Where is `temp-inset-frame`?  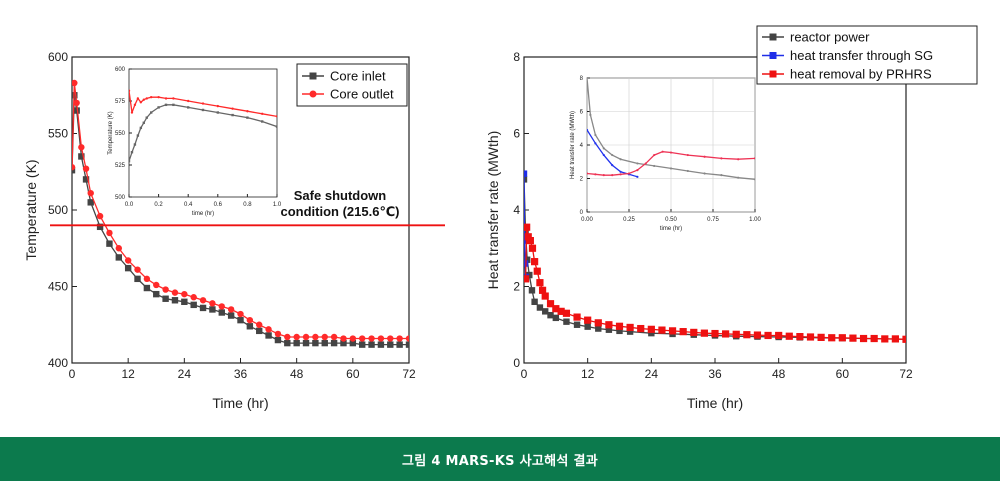 temp-inset-frame is located at coordinates (203, 133).